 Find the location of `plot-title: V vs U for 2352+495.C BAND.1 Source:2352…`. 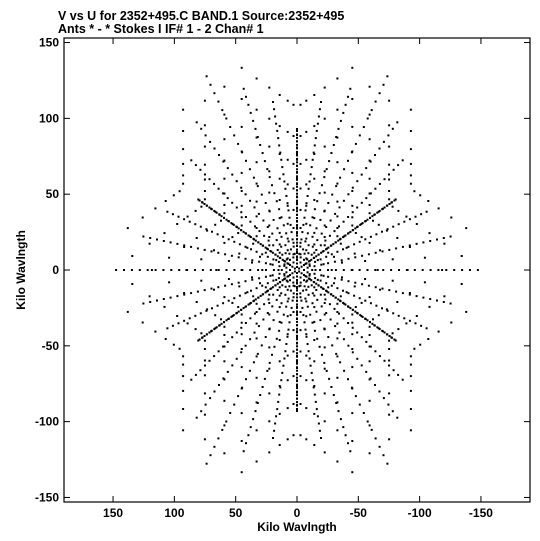

plot-title: V vs U for 2352+495.C BAND.1 Source:2352… is located at coordinates (201, 16).